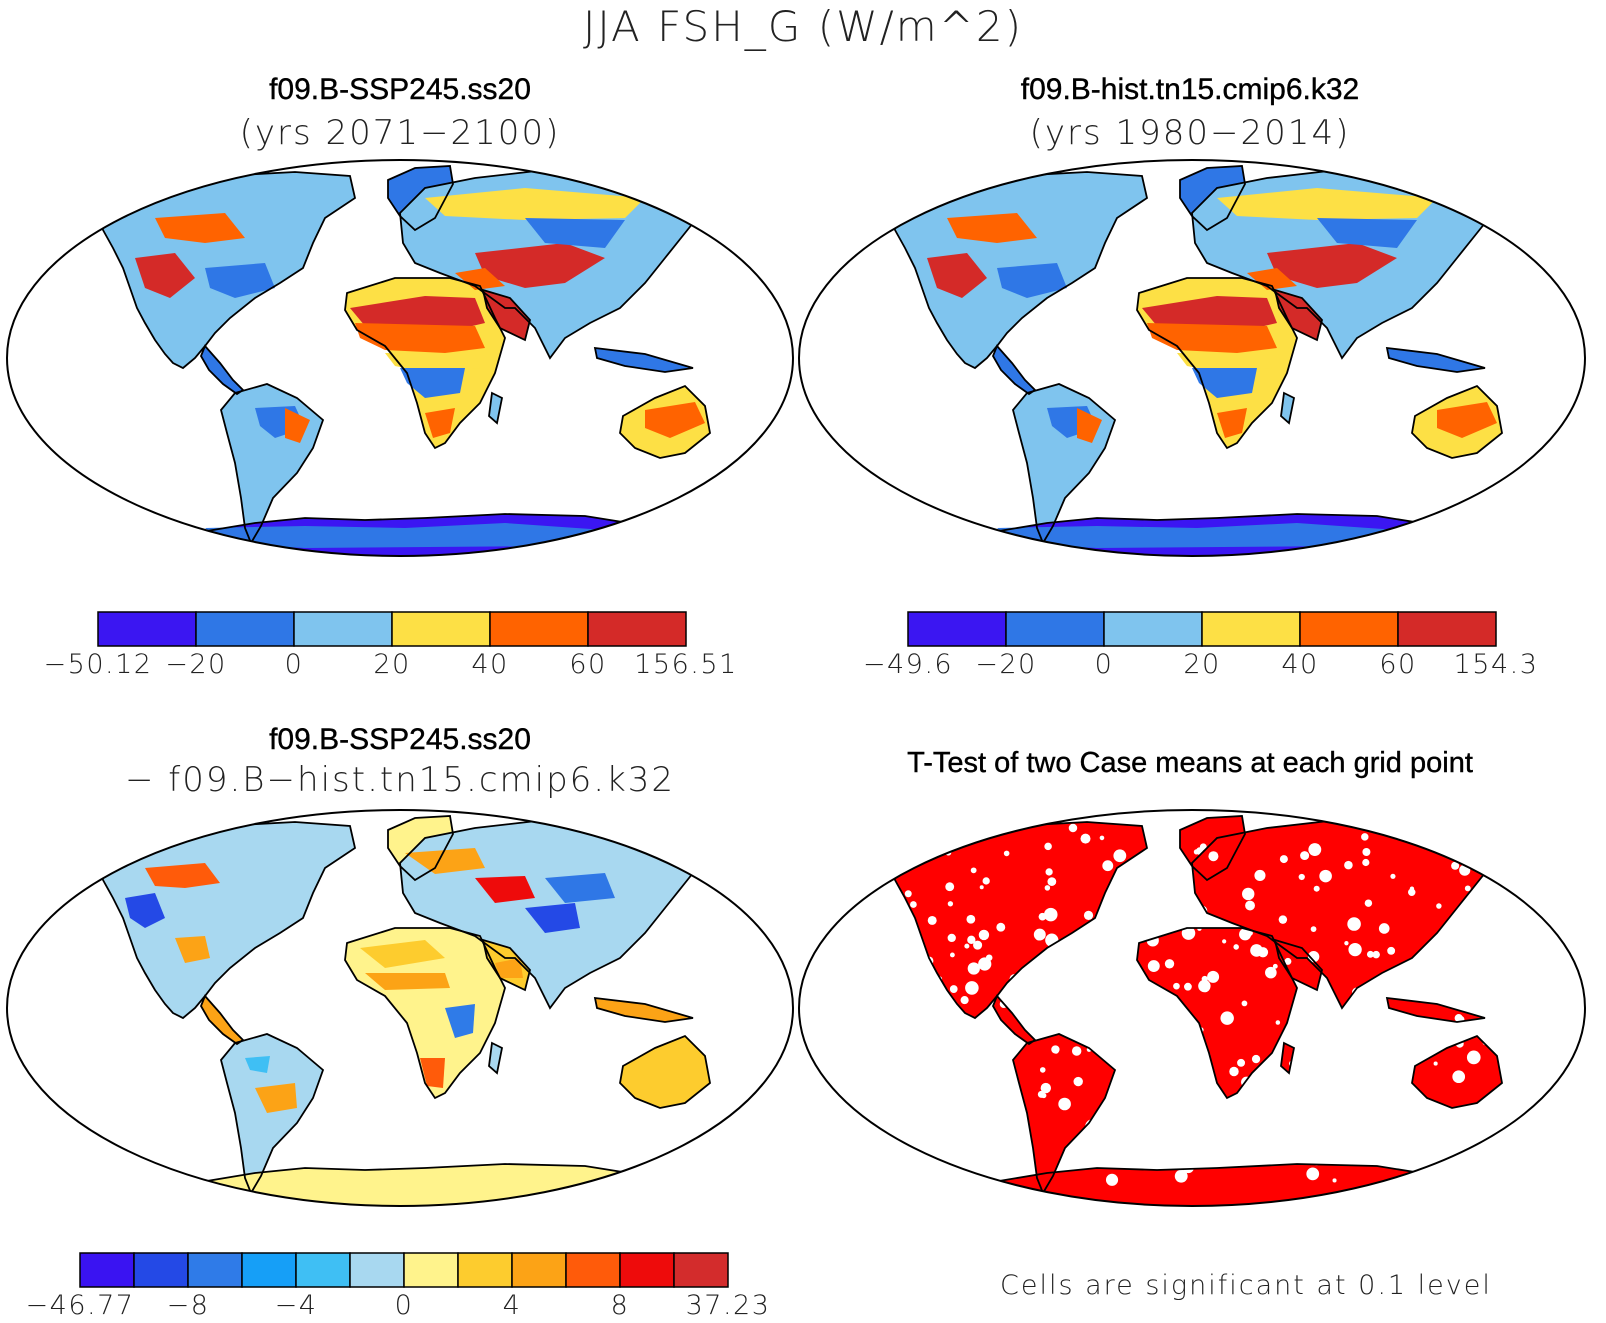  Describe the element at coordinates (1064, 1113) in the screenshot. I see `land-southAmerica` at that location.